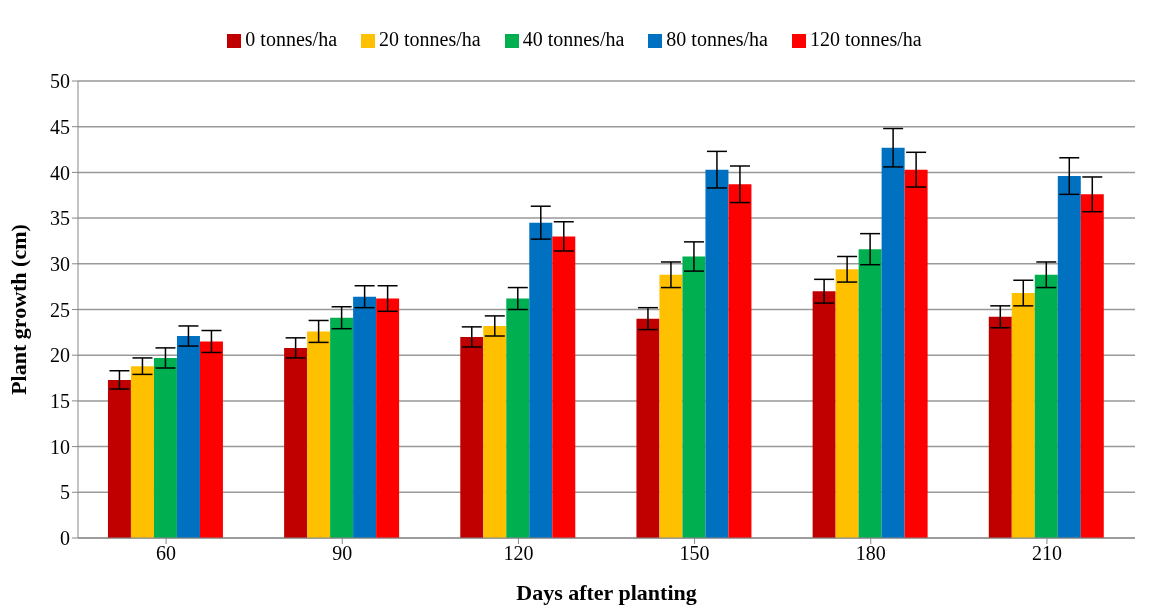 The height and width of the screenshot is (611, 1153). Describe the element at coordinates (60, 263) in the screenshot. I see `y-tick-label: 30` at that location.